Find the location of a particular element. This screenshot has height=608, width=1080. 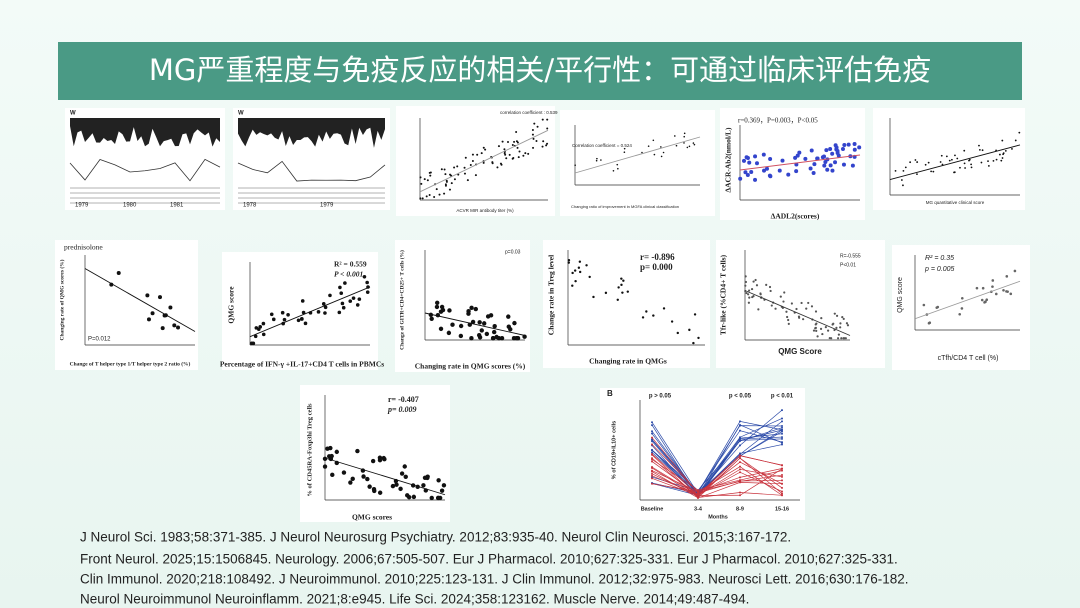

x-label: ACVR MIR antibody titer (%) is located at coordinates (485, 210).